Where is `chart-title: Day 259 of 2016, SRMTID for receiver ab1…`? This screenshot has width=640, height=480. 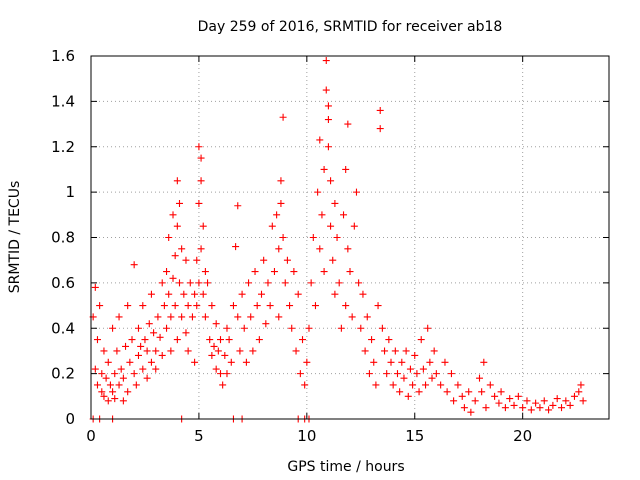 chart-title: Day 259 of 2016, SRMTID for receiver ab1… is located at coordinates (350, 27).